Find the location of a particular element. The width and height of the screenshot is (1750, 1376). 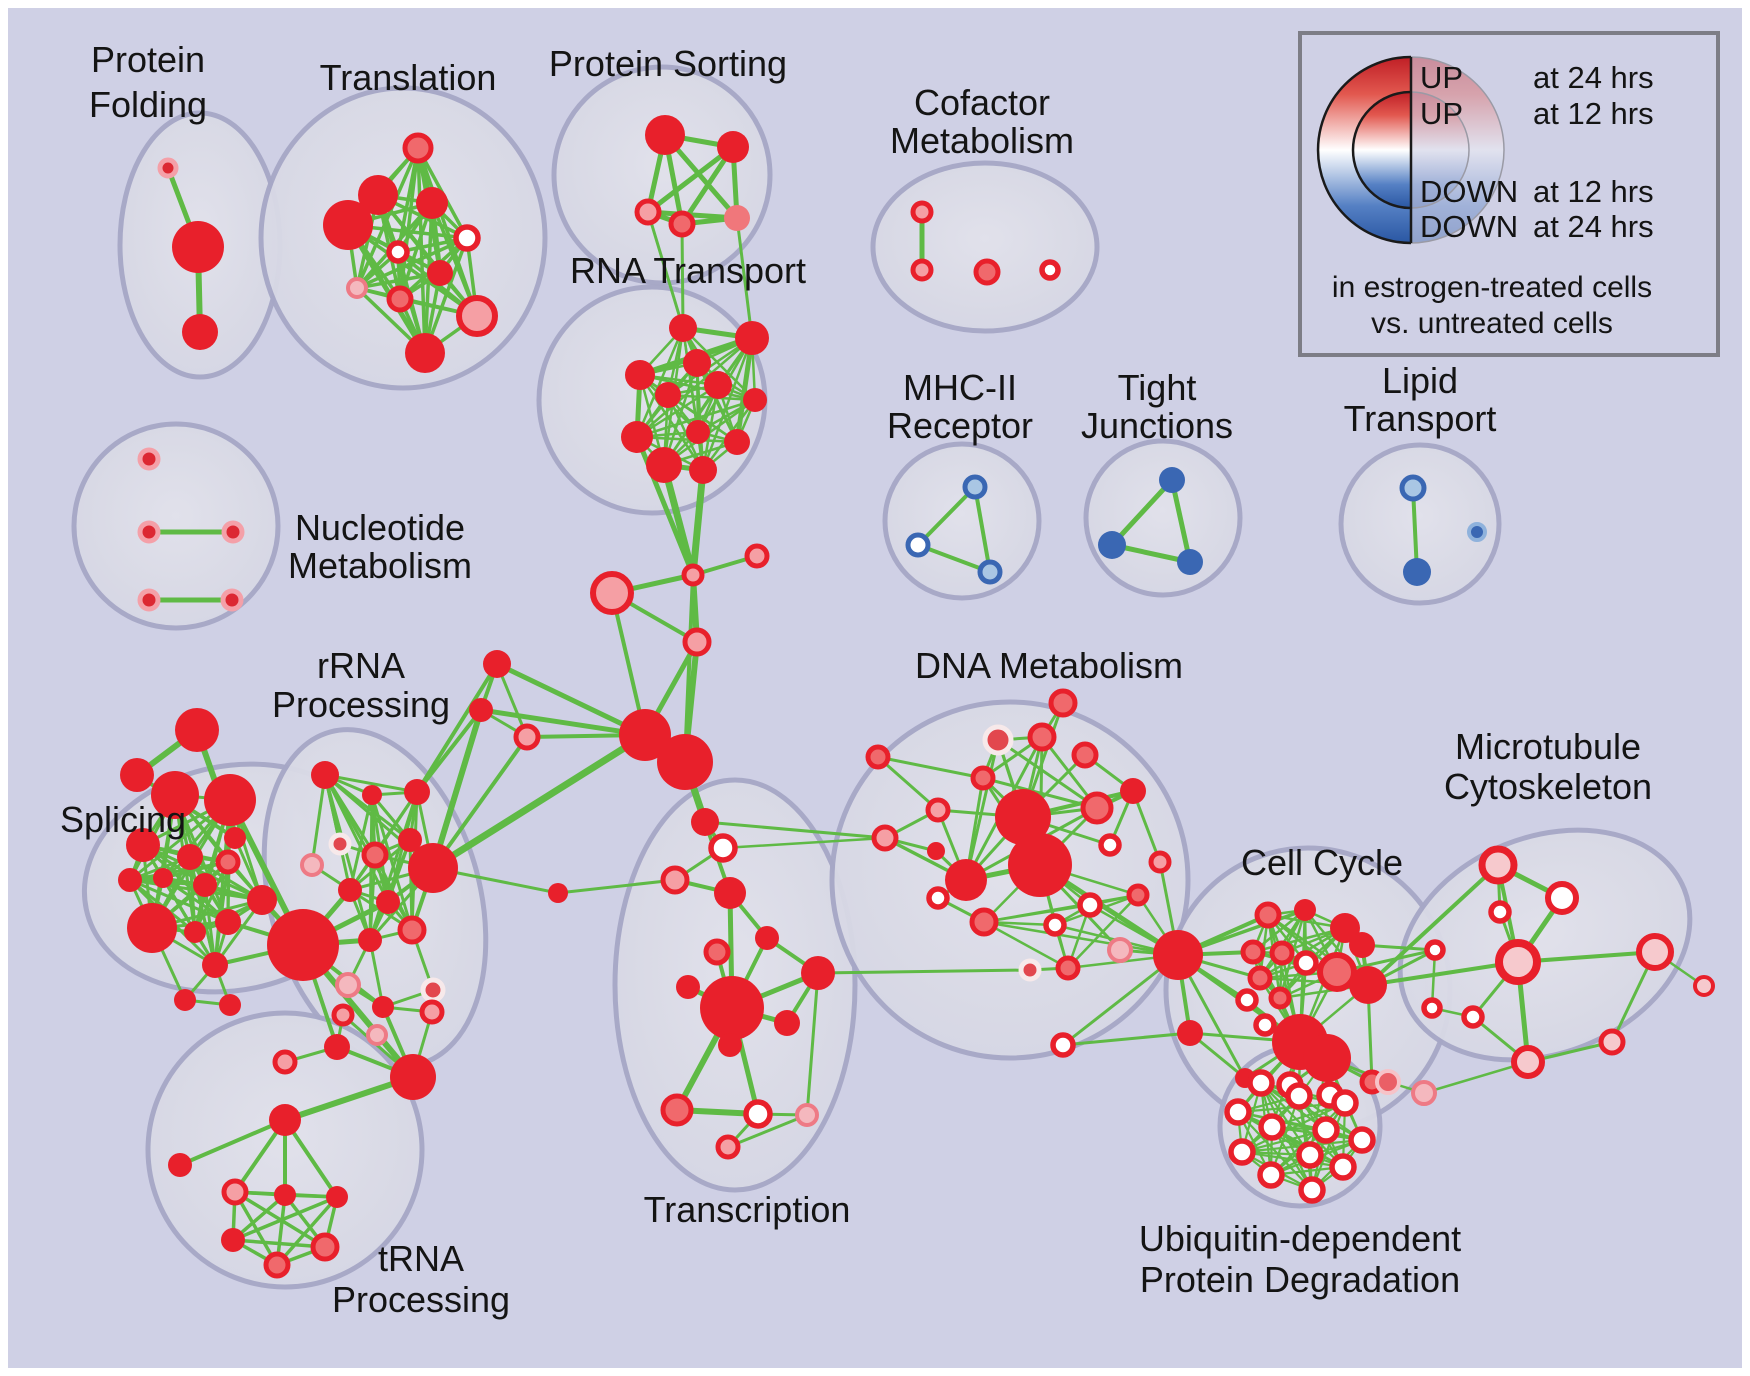

gene-set-node-dm24 is located at coordinates (1178, 955).